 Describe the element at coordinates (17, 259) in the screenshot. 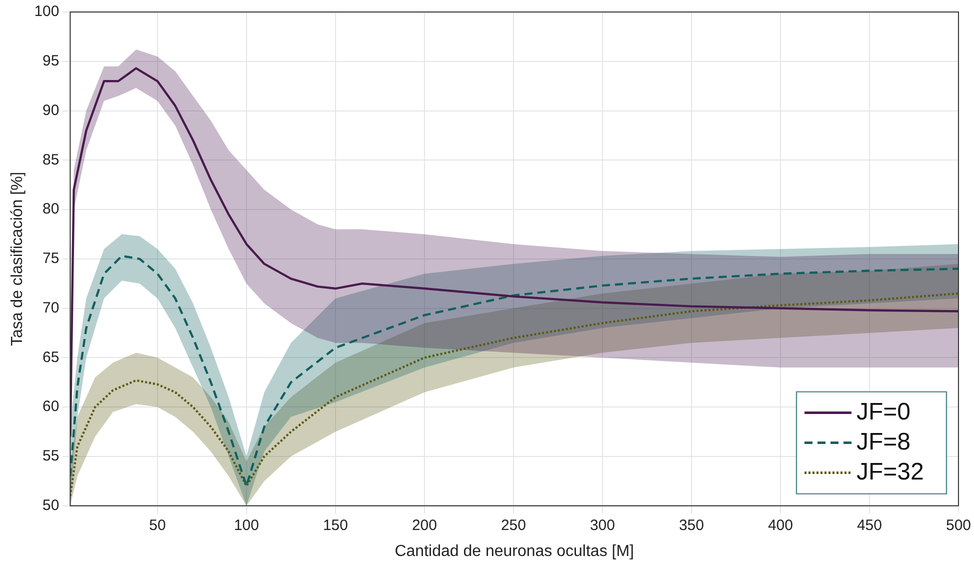

I see `y-axis-title: Tasa de clasificación [%]` at that location.